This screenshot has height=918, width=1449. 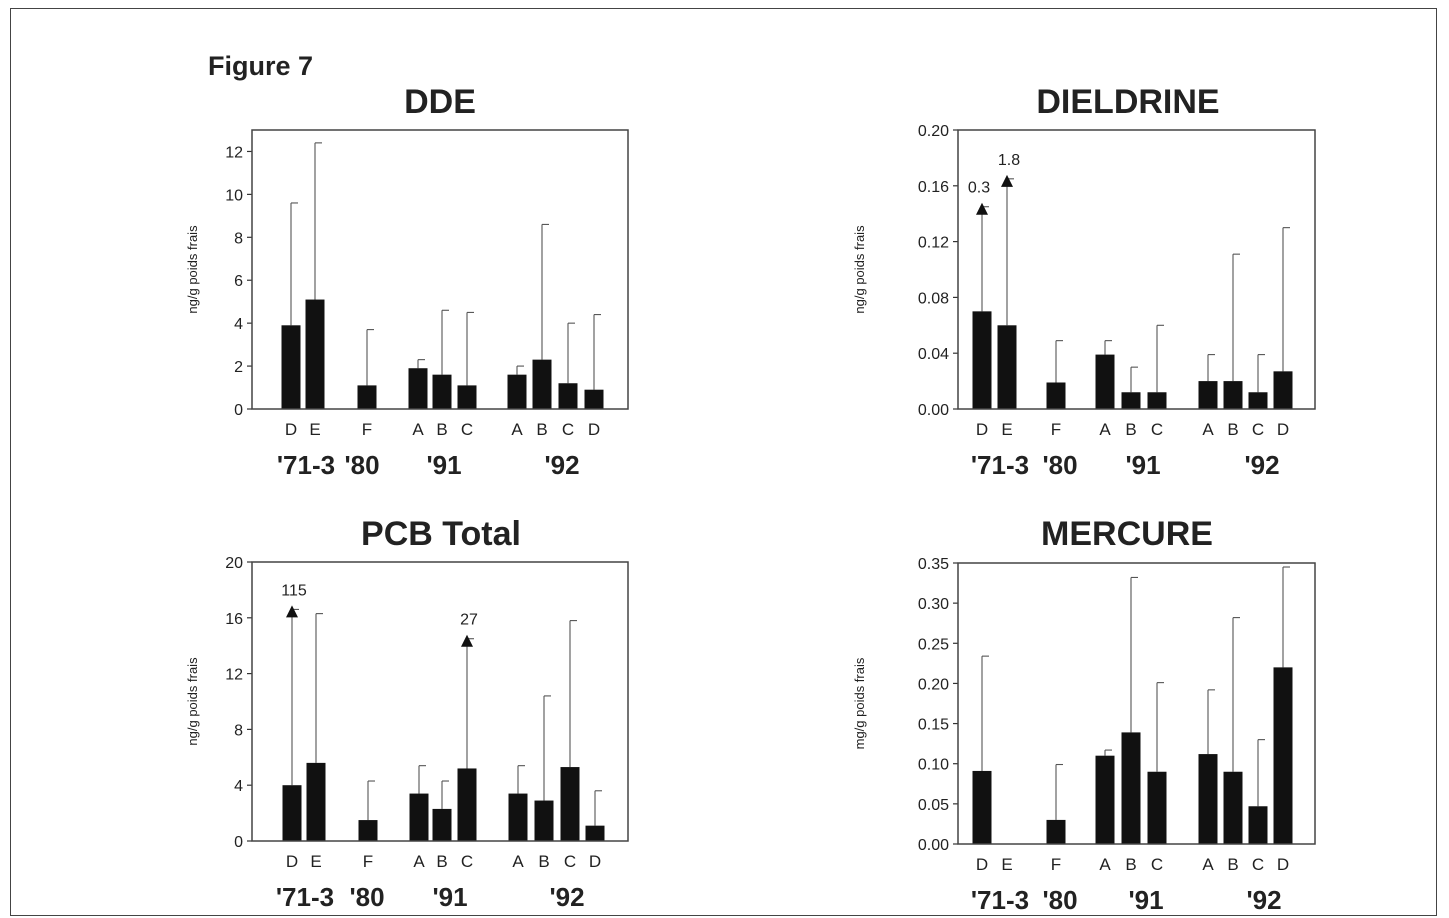 I want to click on chart-title: DDE, so click(x=440, y=102).